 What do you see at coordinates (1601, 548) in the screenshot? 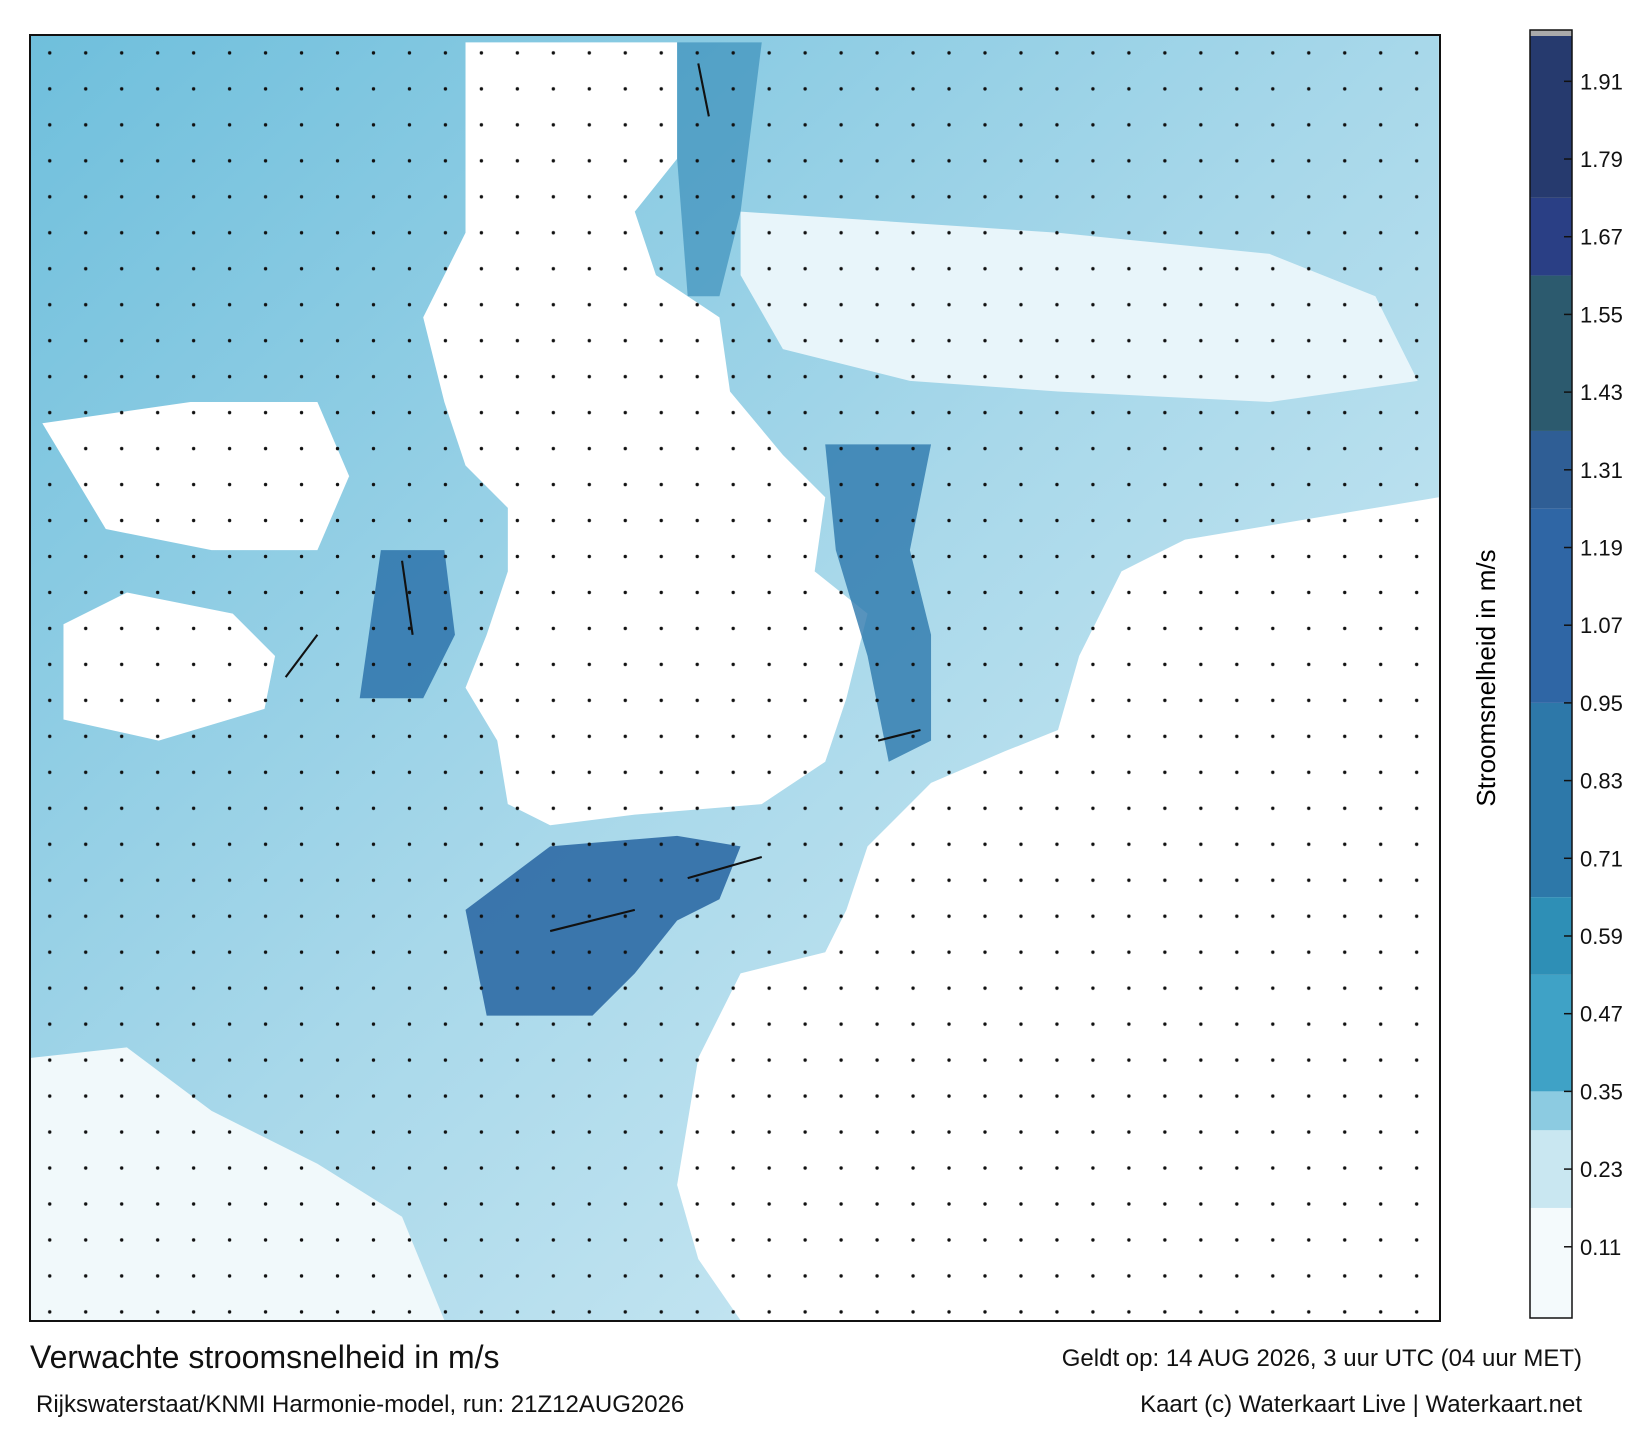
I see `colorbar-tick-label: 1.19` at bounding box center [1601, 548].